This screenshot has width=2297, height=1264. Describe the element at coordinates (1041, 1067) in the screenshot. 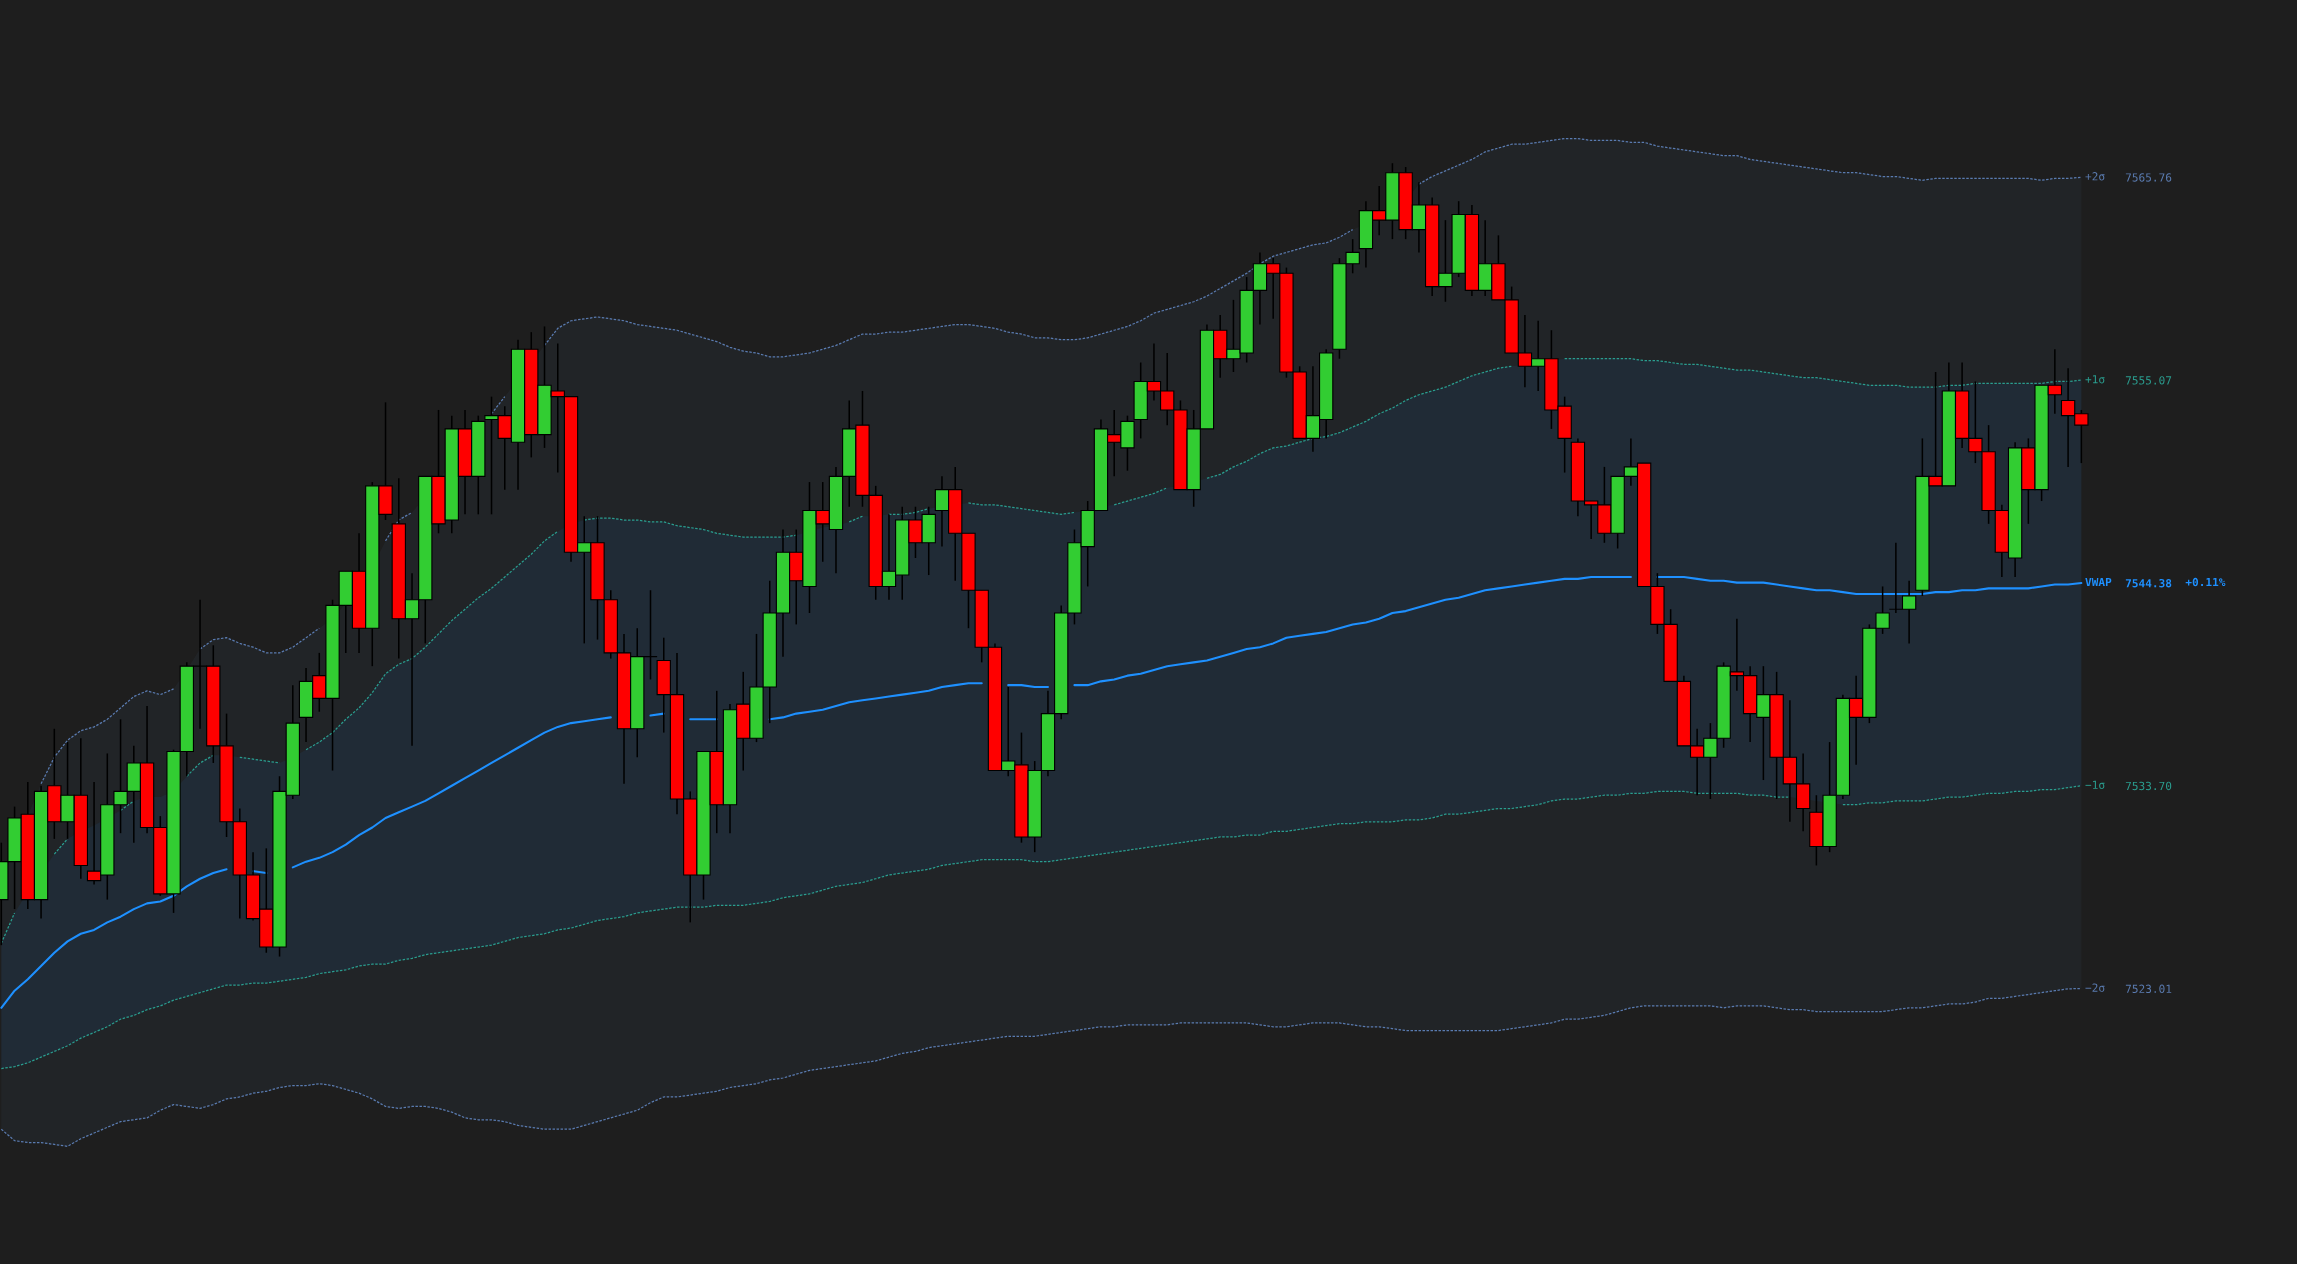

I see `line-series` at that location.